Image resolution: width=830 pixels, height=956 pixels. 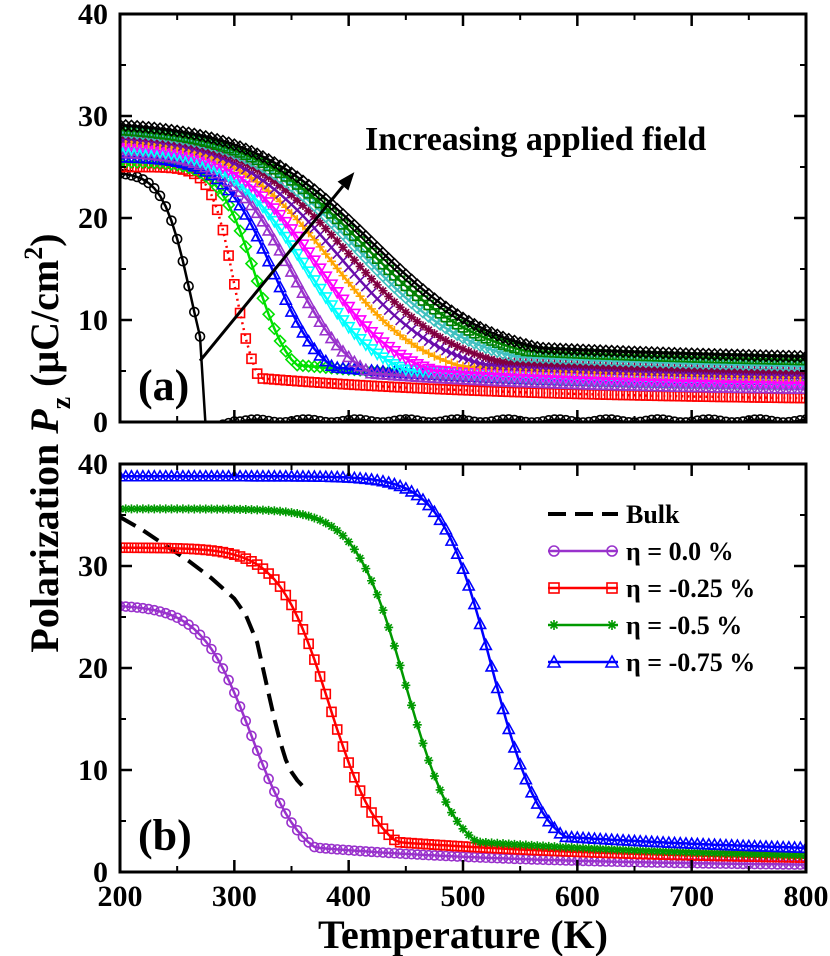 What do you see at coordinates (93, 770) in the screenshot?
I see `y-tick-label: 10` at bounding box center [93, 770].